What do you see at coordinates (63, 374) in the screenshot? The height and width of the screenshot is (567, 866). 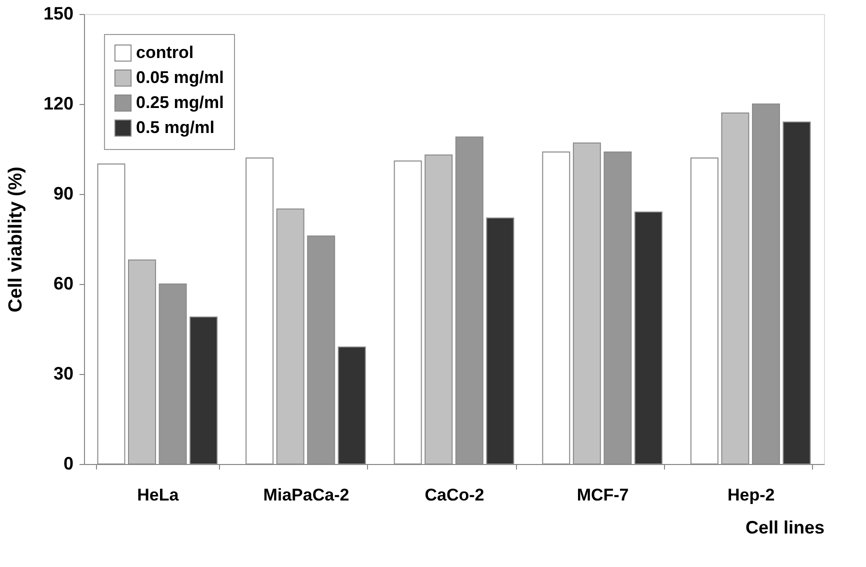 I see `y-tick-label: 30` at bounding box center [63, 374].